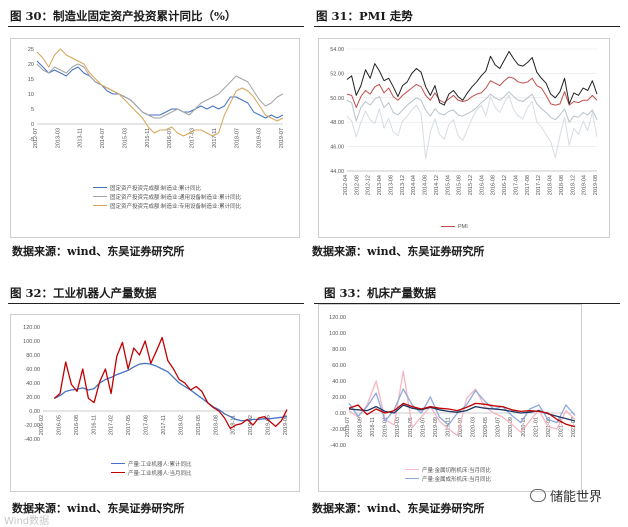 The width and height of the screenshot is (628, 527). I want to click on x-tick-label: 2018-12, so click(573, 185).